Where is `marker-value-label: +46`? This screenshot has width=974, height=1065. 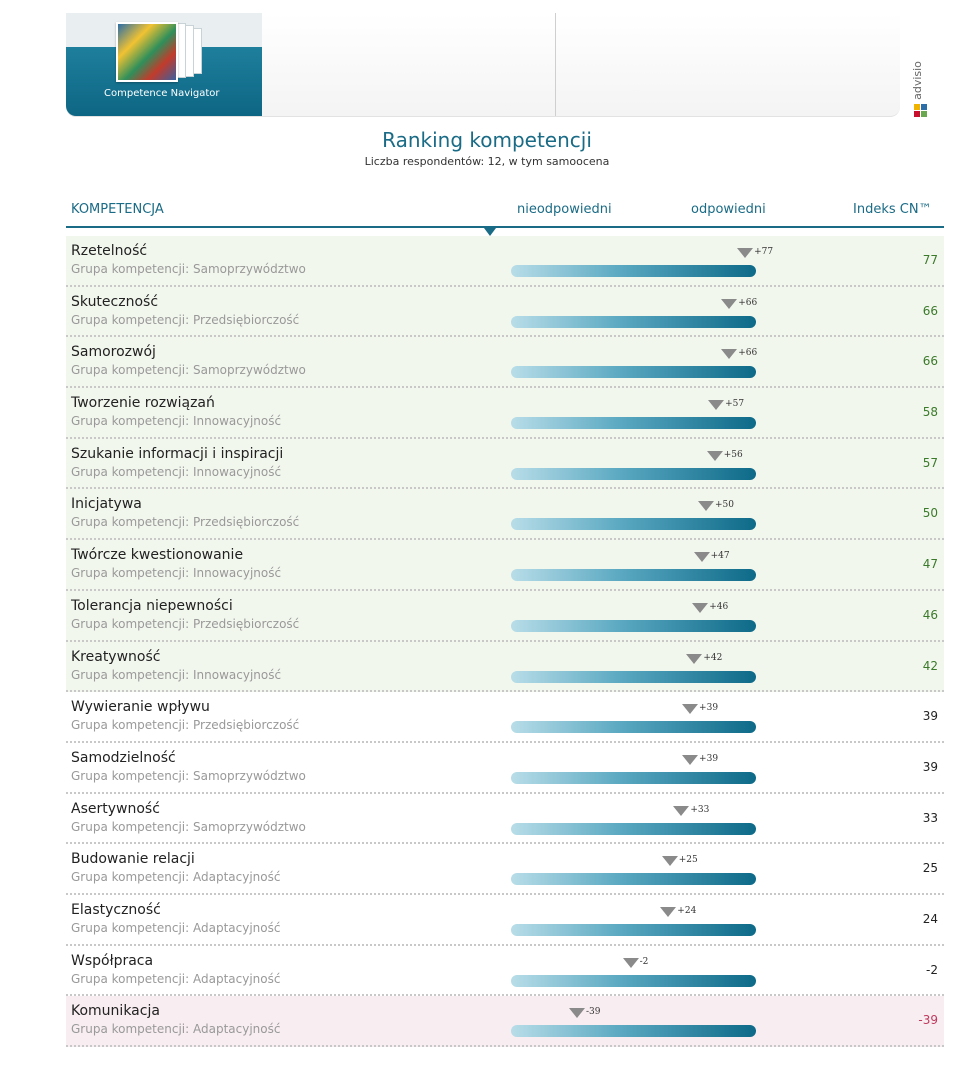 marker-value-label: +46 is located at coordinates (719, 606).